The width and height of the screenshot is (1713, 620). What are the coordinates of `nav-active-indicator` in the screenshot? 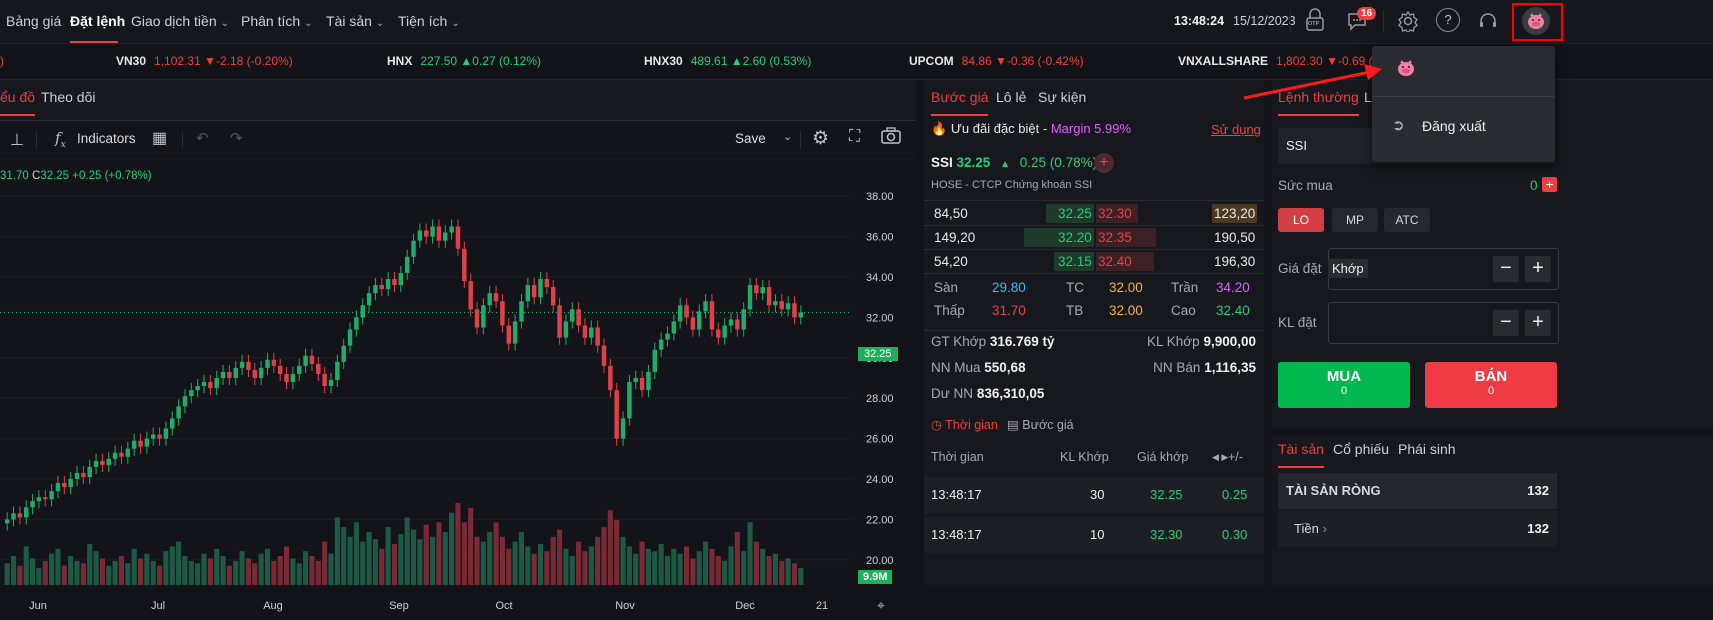 It's located at (94, 42).